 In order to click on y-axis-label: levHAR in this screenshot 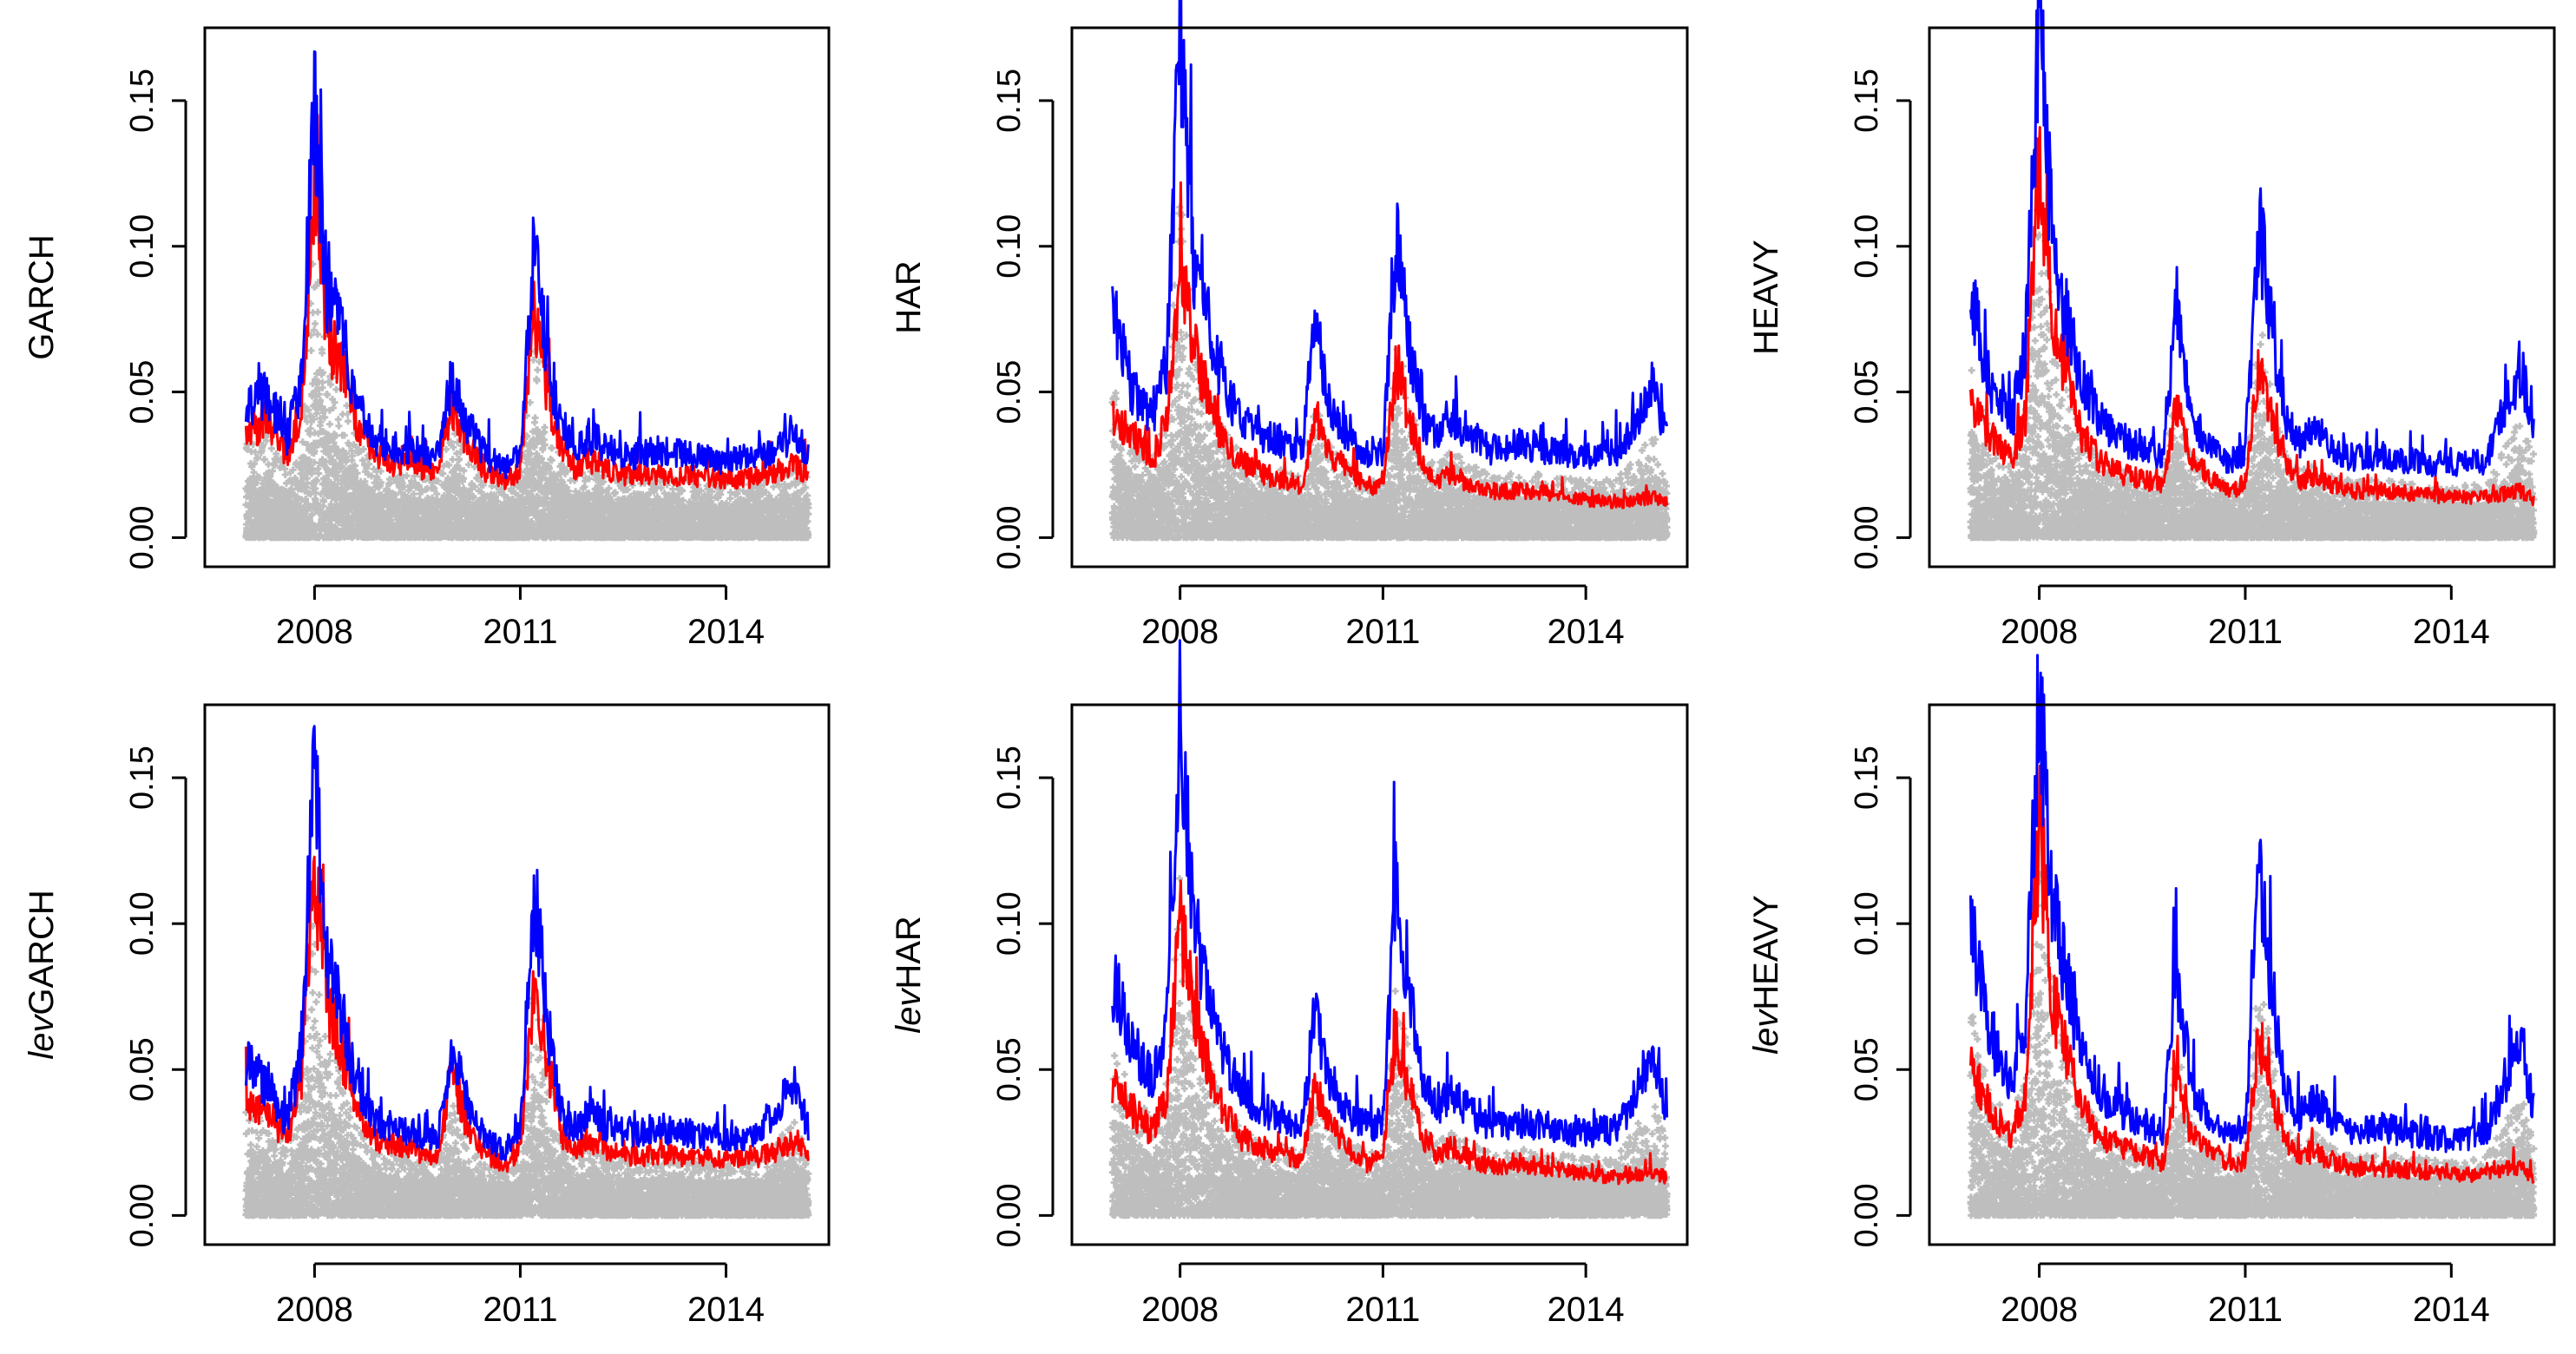, I will do `click(909, 975)`.